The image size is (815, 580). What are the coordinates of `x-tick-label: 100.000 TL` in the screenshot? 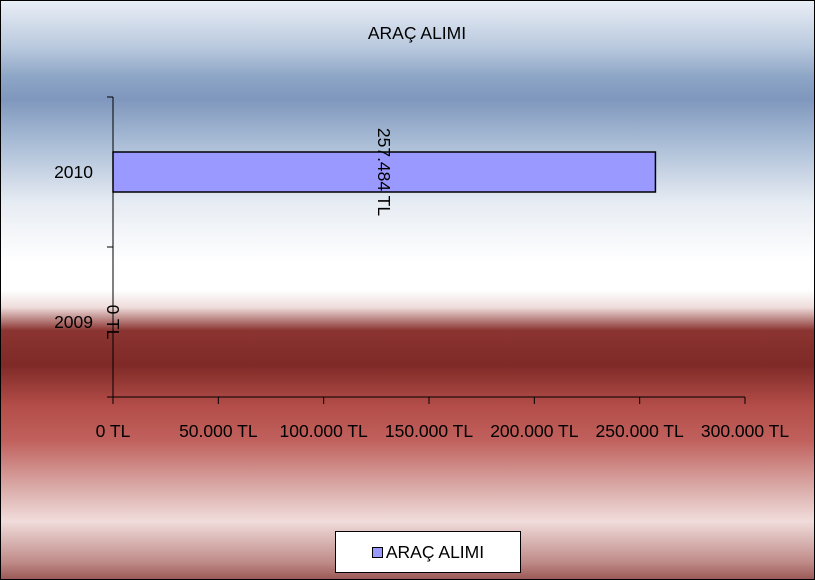 It's located at (324, 431).